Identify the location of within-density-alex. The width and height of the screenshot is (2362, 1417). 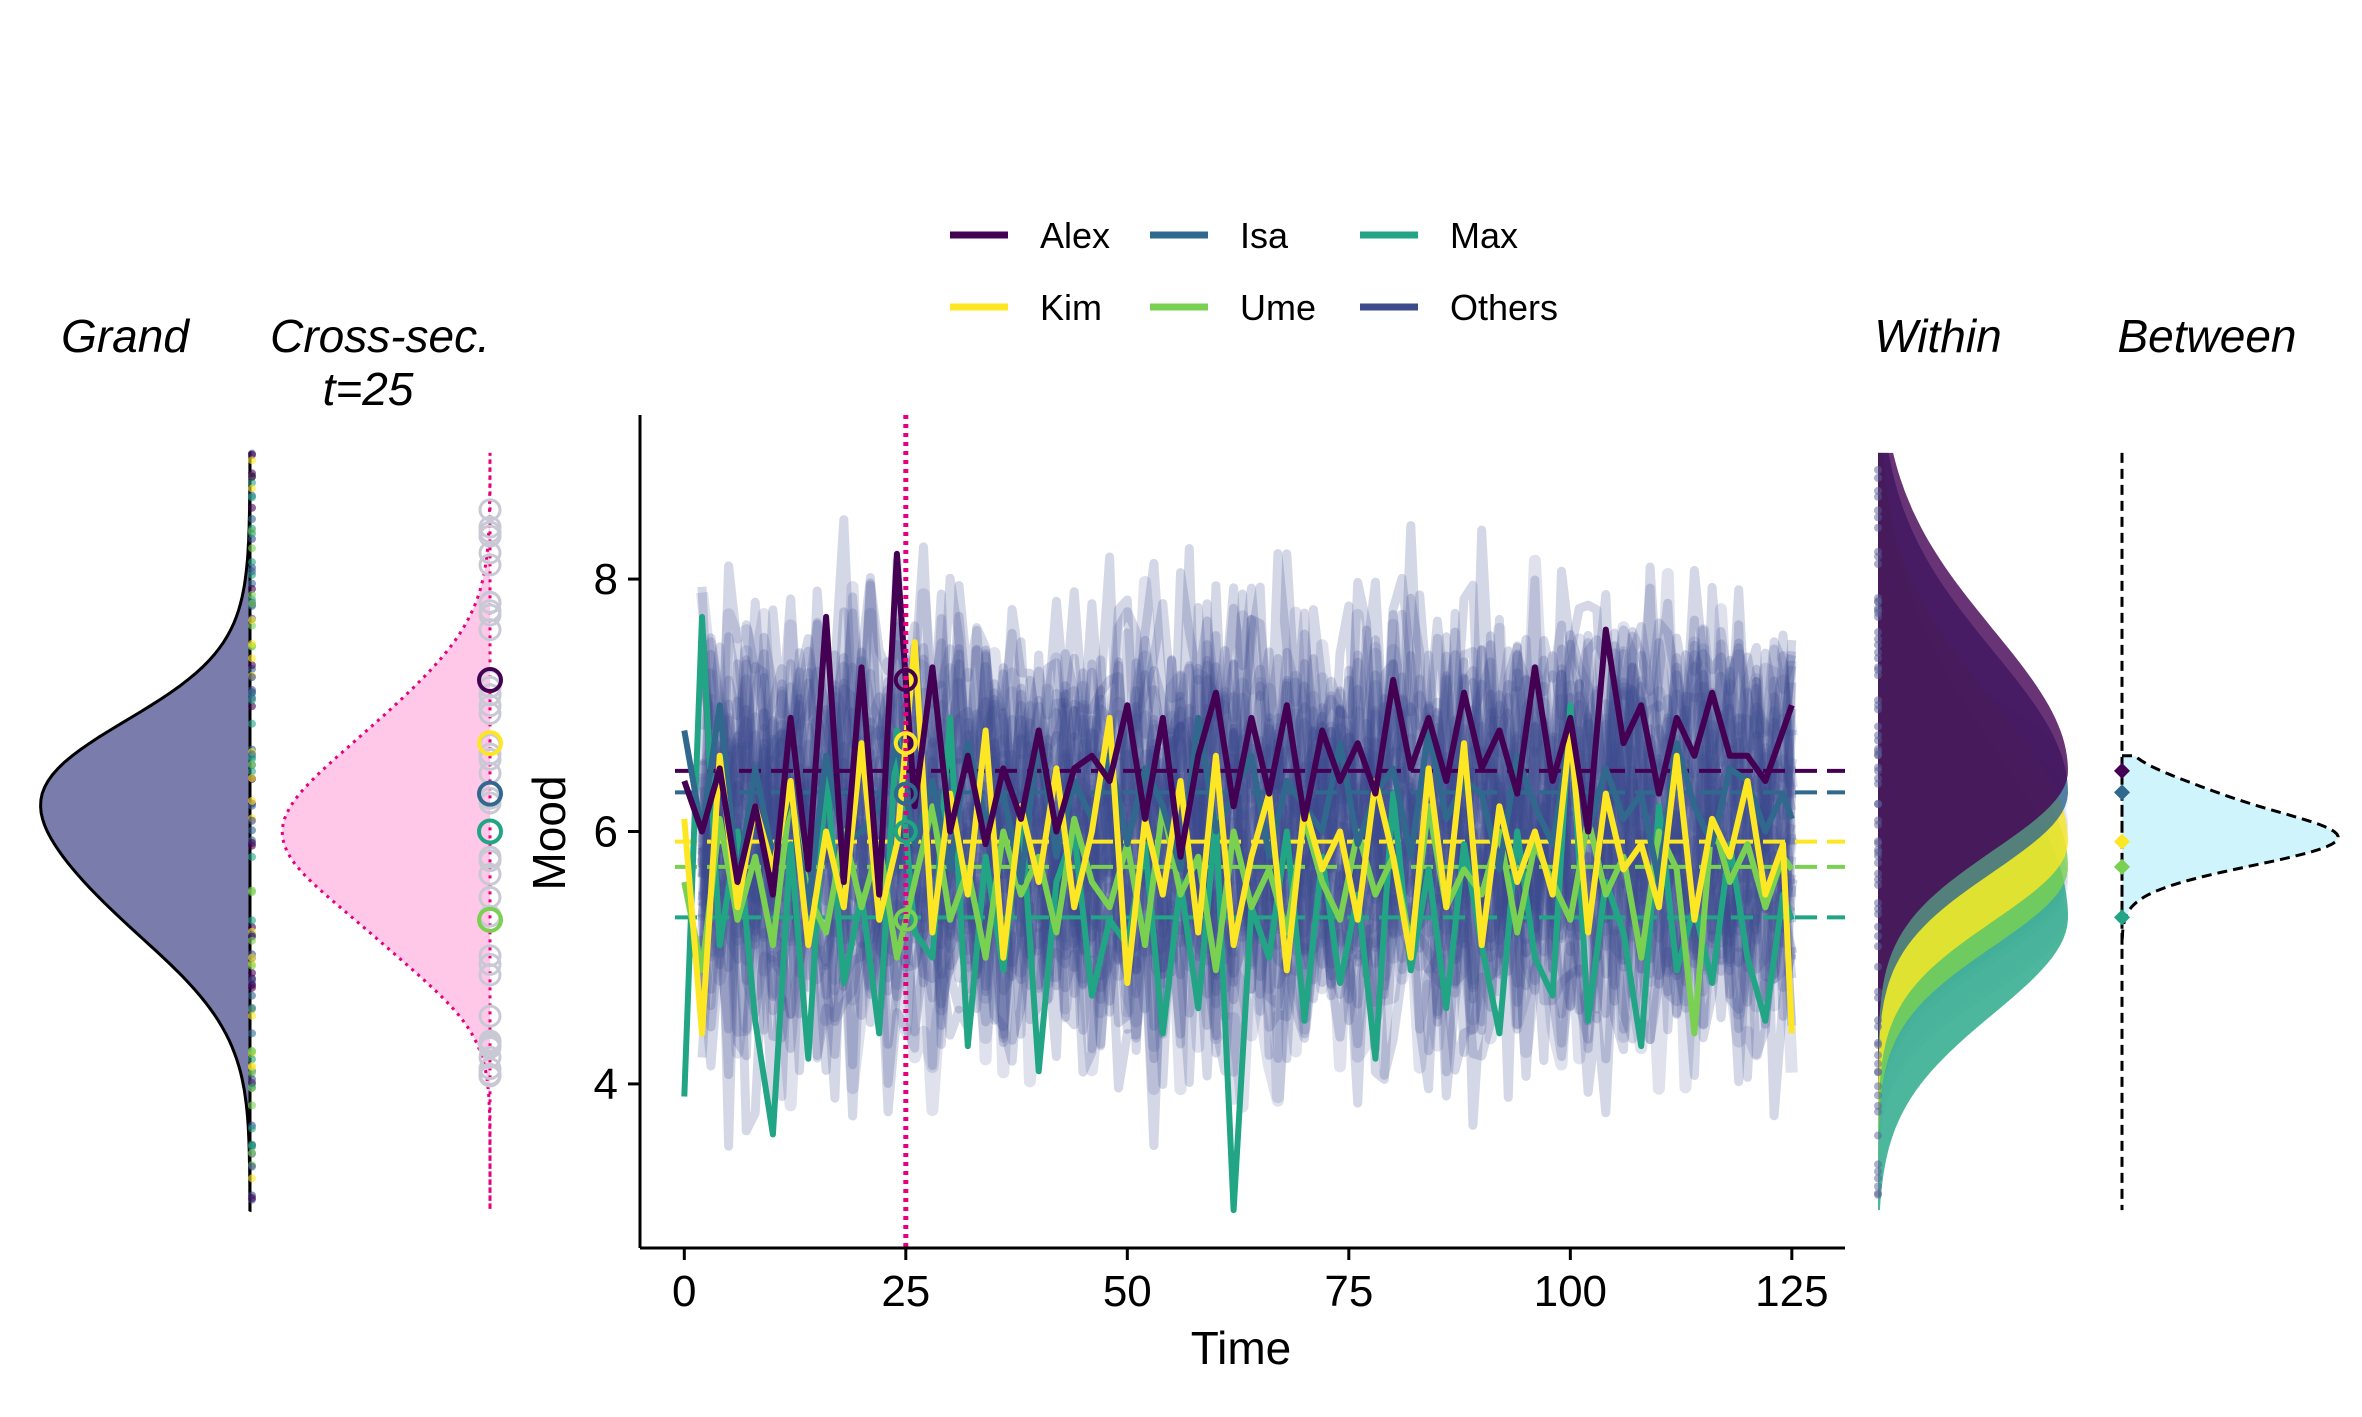
(1973, 831).